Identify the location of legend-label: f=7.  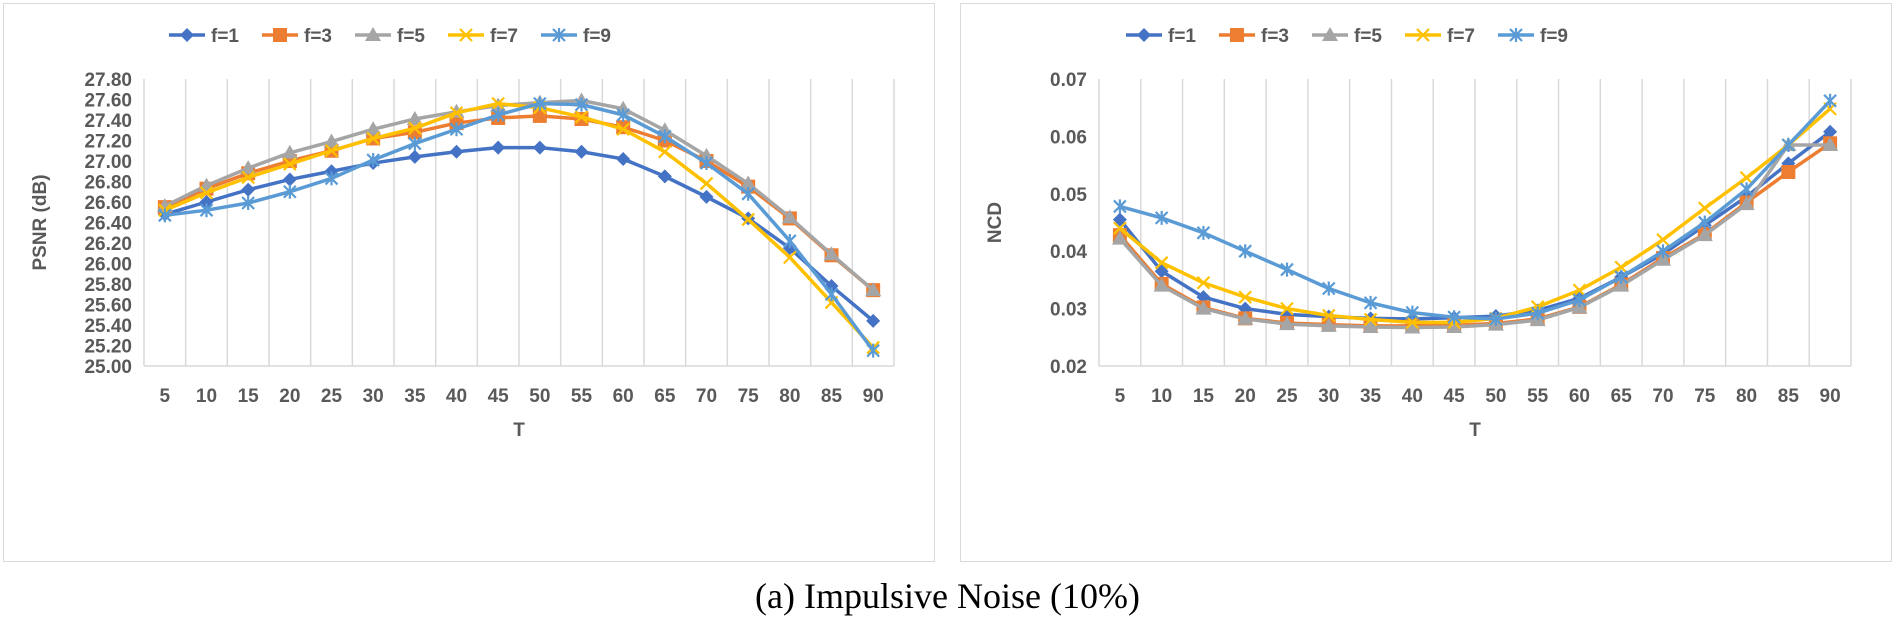
(504, 36).